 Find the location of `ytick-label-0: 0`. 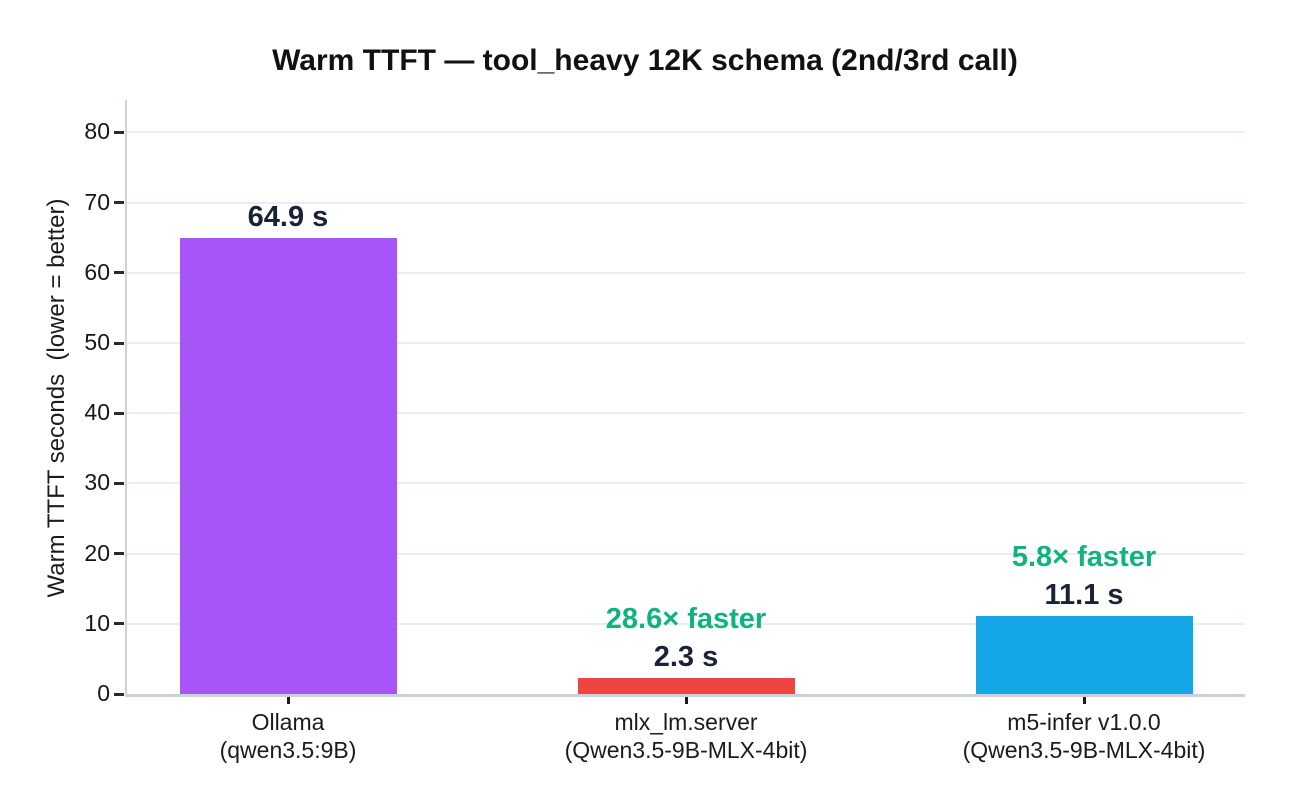

ytick-label-0: 0 is located at coordinates (103, 693).